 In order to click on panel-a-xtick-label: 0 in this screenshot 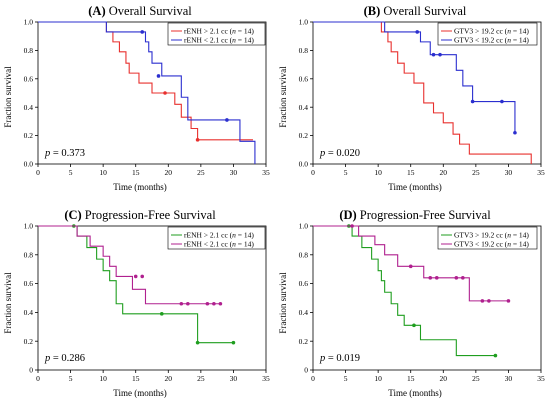, I will do `click(38, 172)`.